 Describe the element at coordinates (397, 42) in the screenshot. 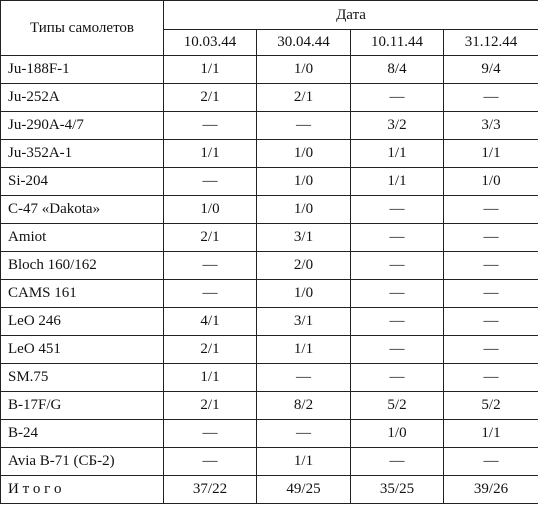

I see `date-header: 10.11.44` at that location.